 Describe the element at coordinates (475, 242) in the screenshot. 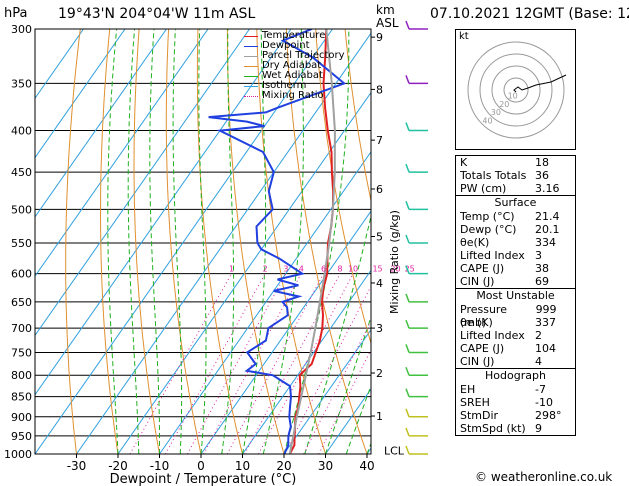

I see `stat-label: θe(K)` at that location.